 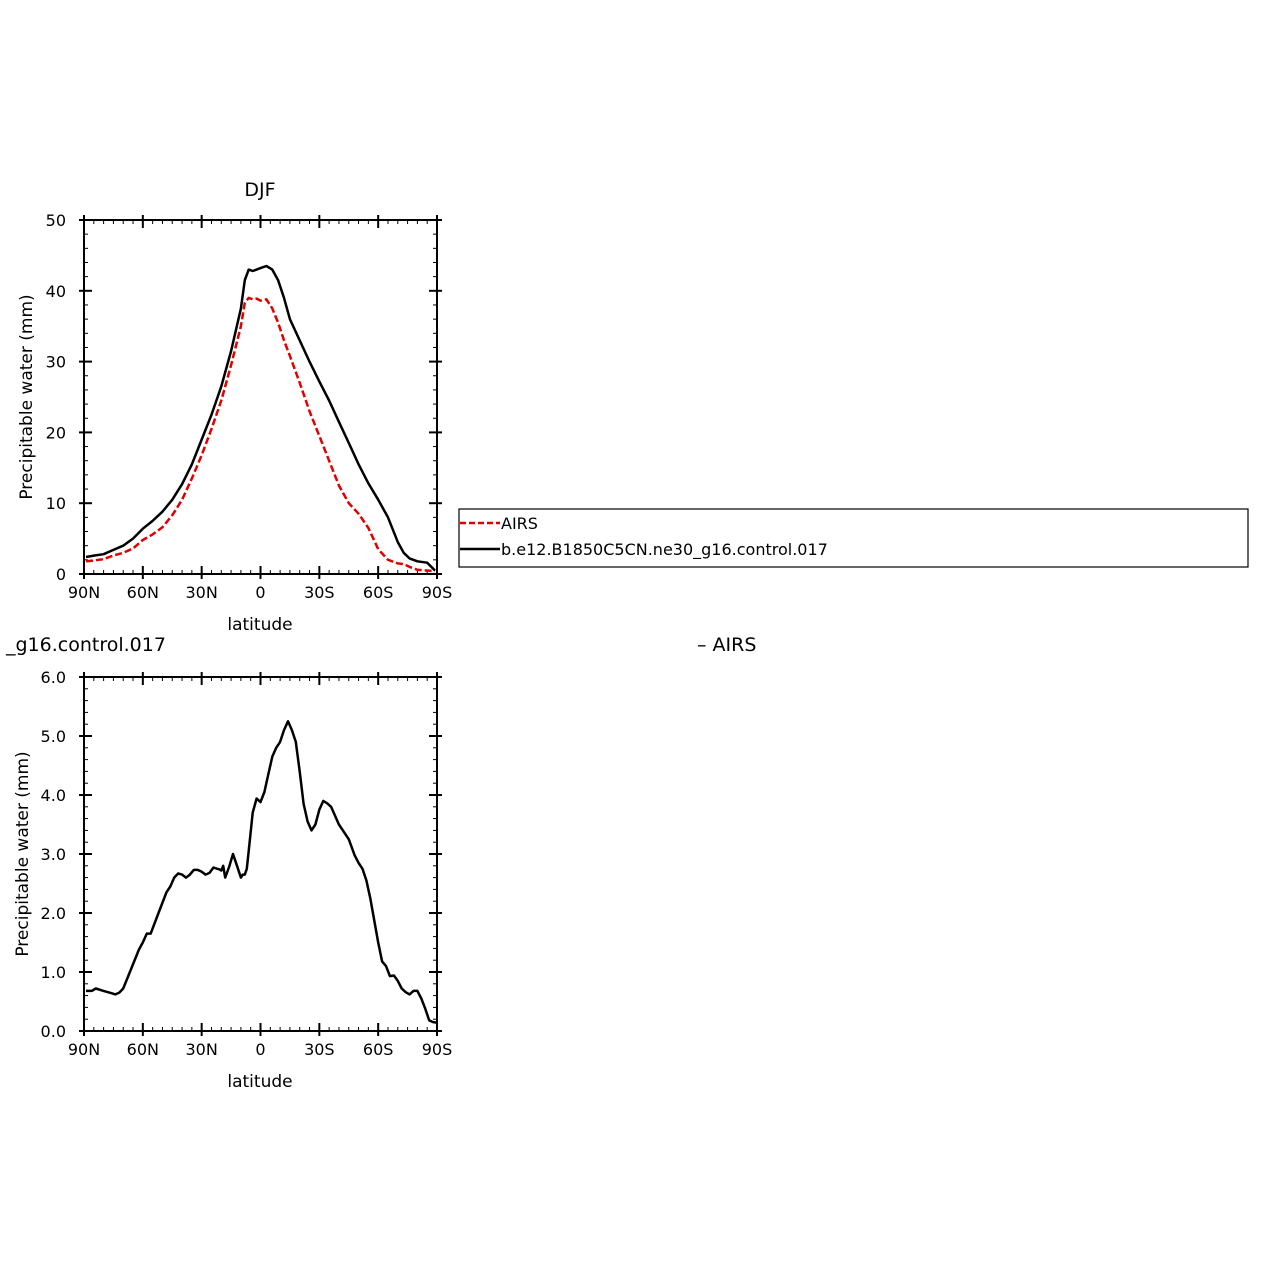 I want to click on y-tick-label: 50, so click(x=56, y=220).